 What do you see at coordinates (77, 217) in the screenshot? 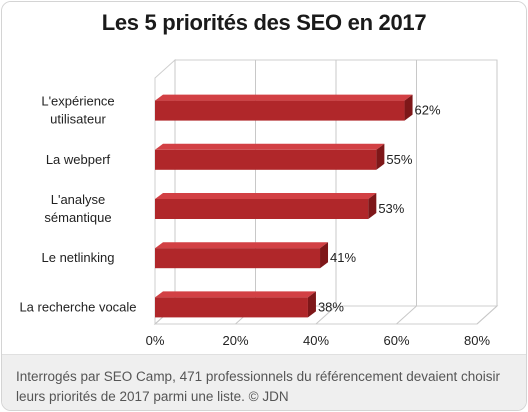
I see `category-label-line: sémantique` at bounding box center [77, 217].